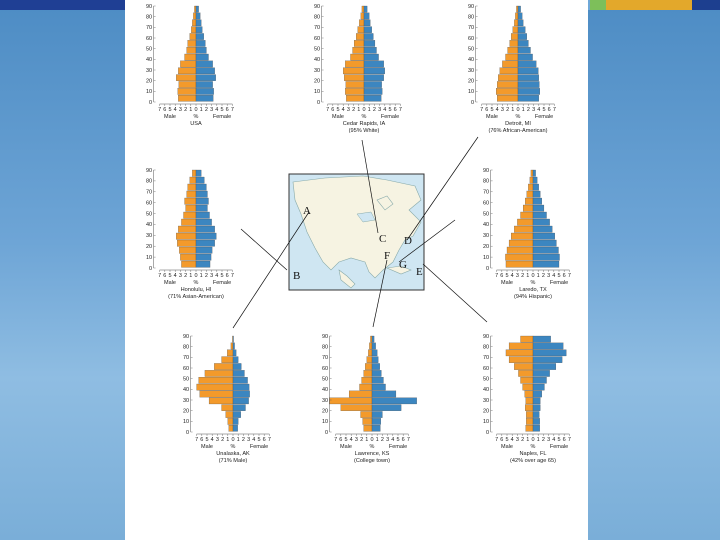 The width and height of the screenshot is (720, 540). Describe the element at coordinates (487, 433) in the screenshot. I see `y-tick-label: 0` at that location.